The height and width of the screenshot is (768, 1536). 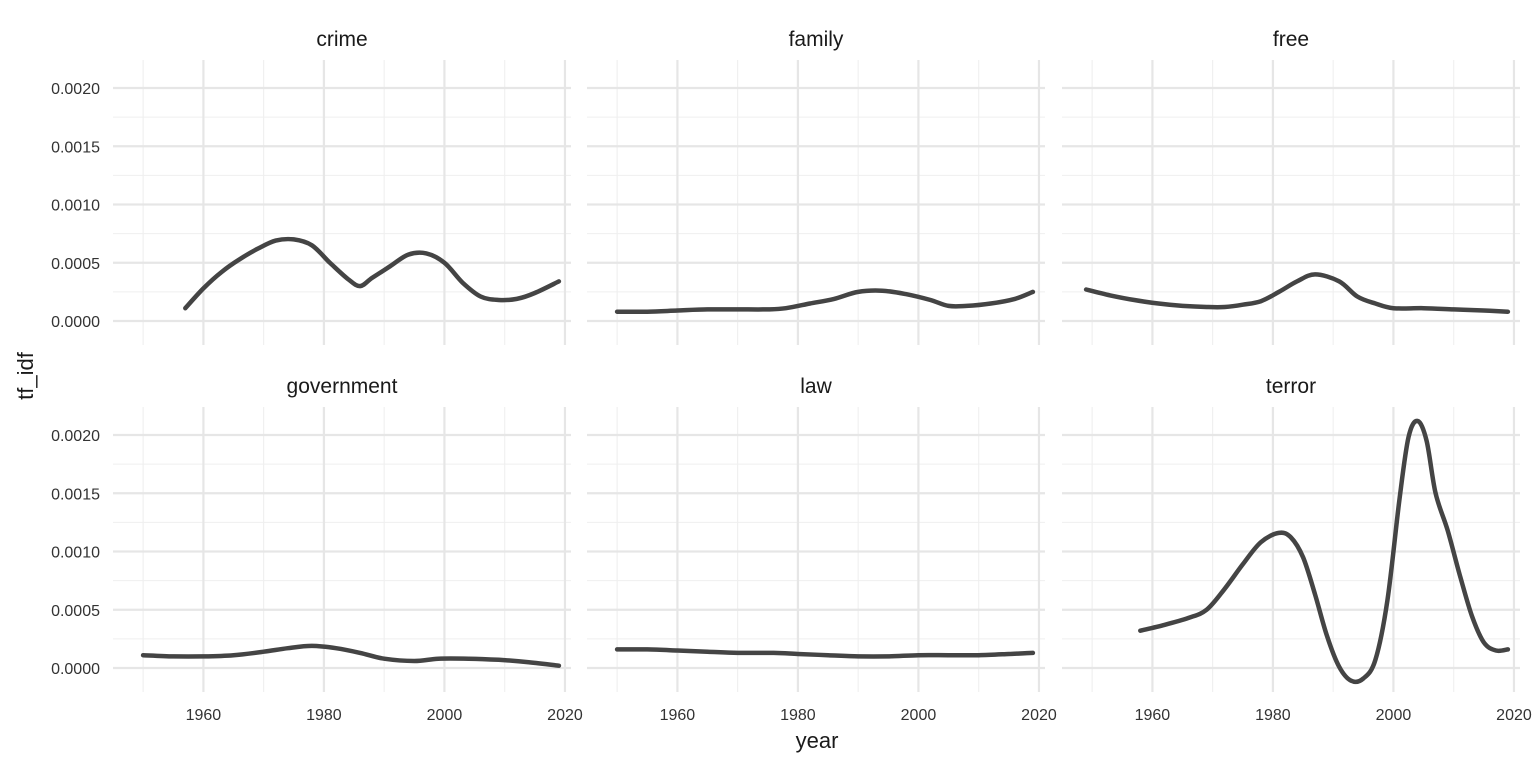 I want to click on facet-panel-law: law 1960 1980 2000 2020, so click(x=822, y=549).